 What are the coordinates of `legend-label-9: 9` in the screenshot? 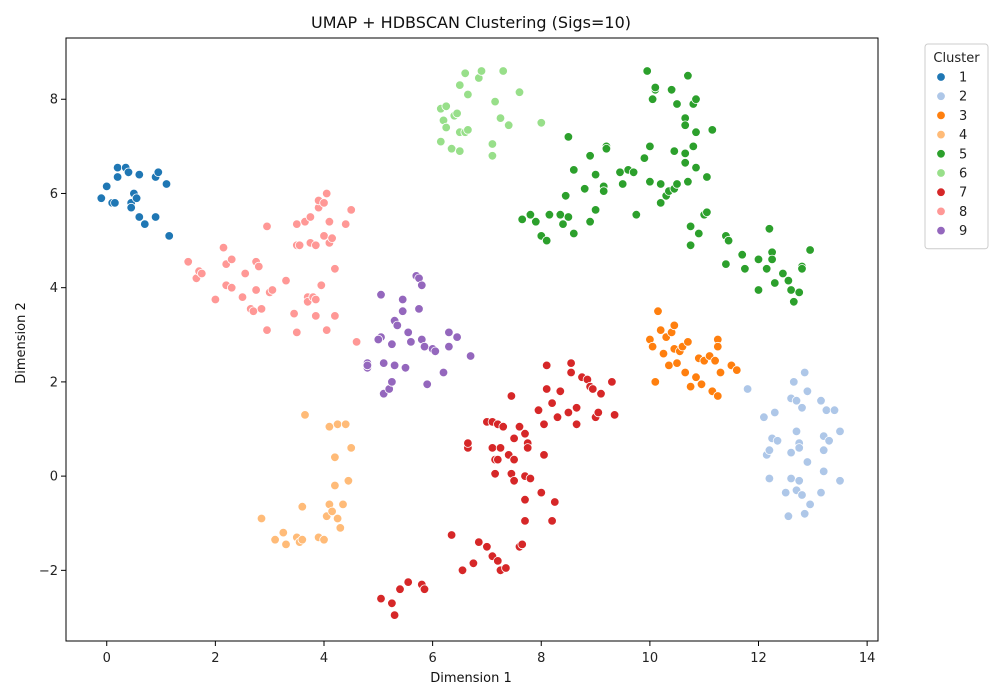 It's located at (963, 231).